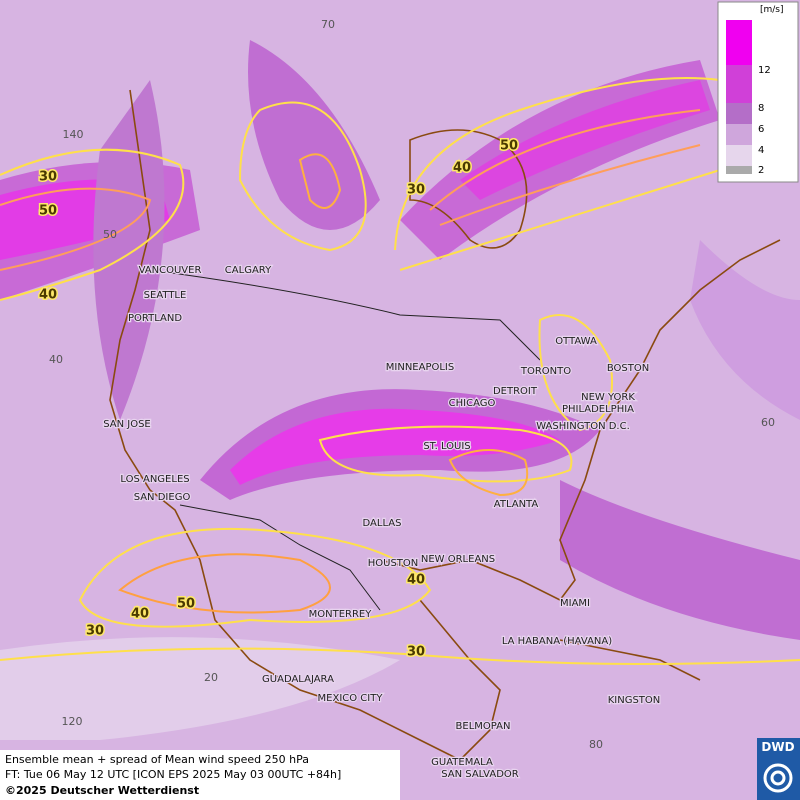 This screenshot has height=800, width=800. I want to click on legend-label: 12, so click(764, 70).